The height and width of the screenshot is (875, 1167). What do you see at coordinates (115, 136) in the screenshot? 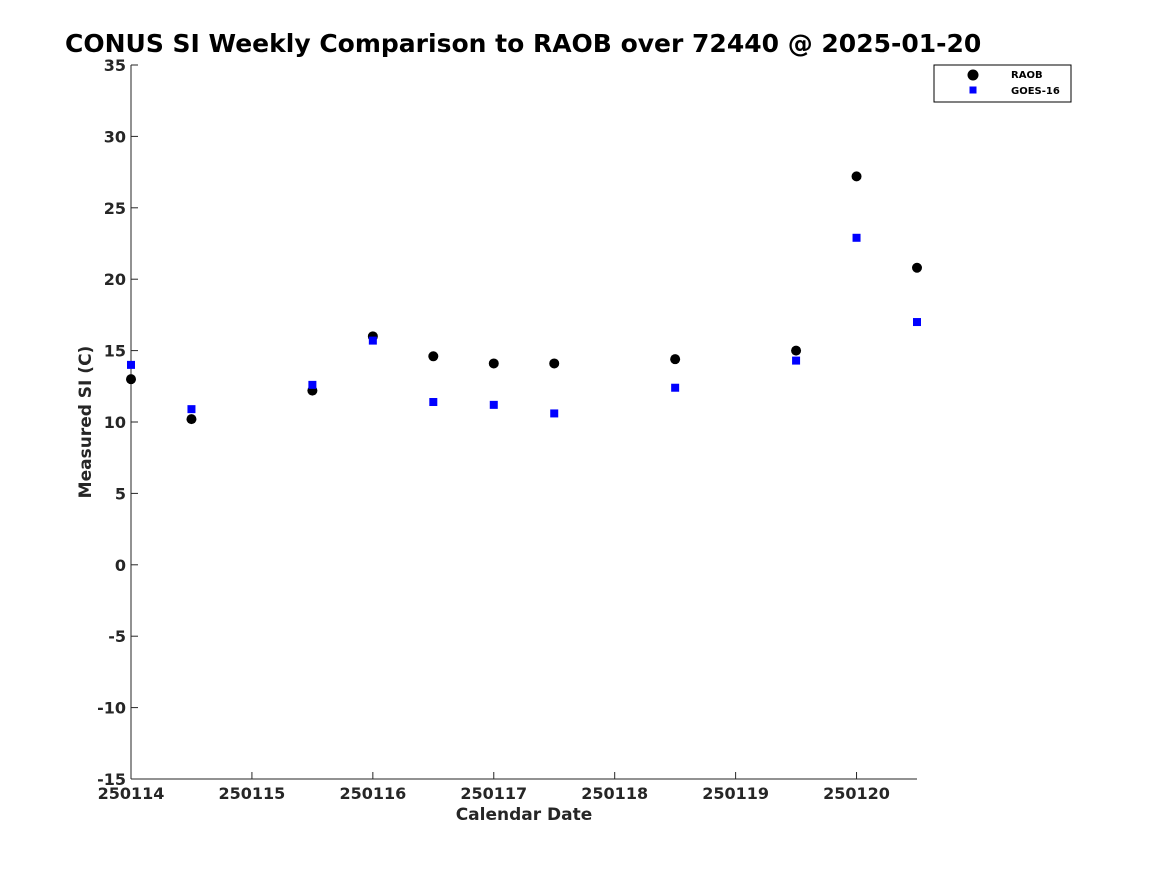
I see `y-tick-label: 30` at bounding box center [115, 136].